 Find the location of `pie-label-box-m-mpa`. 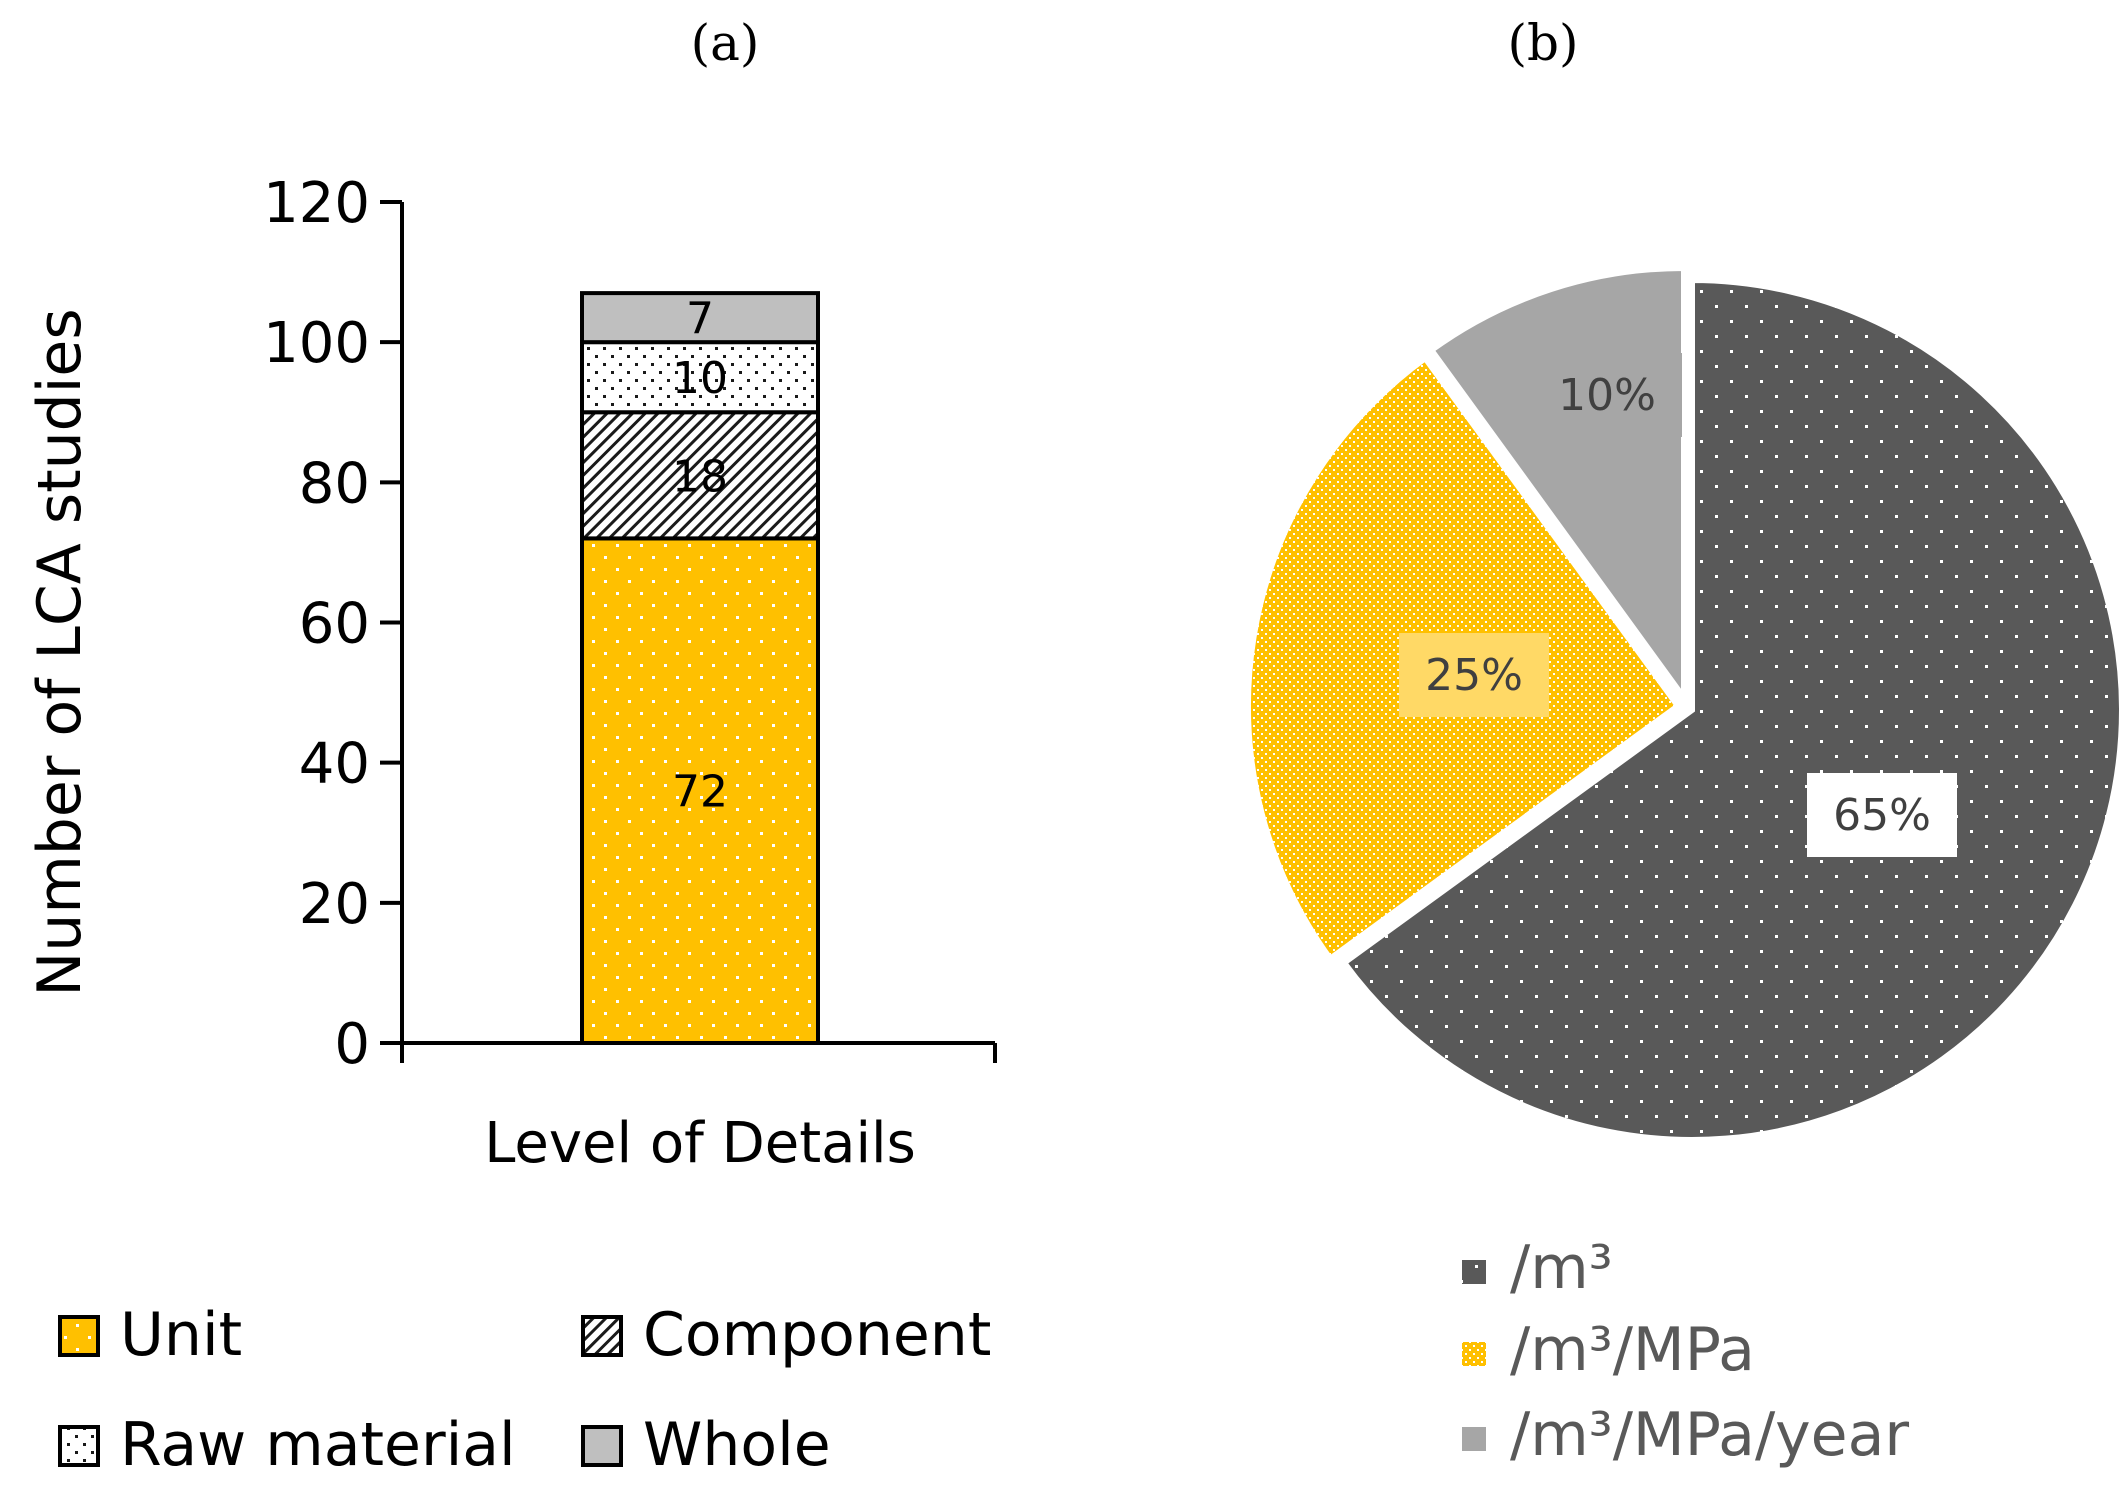

pie-label-box-m-mpa is located at coordinates (1474, 675).